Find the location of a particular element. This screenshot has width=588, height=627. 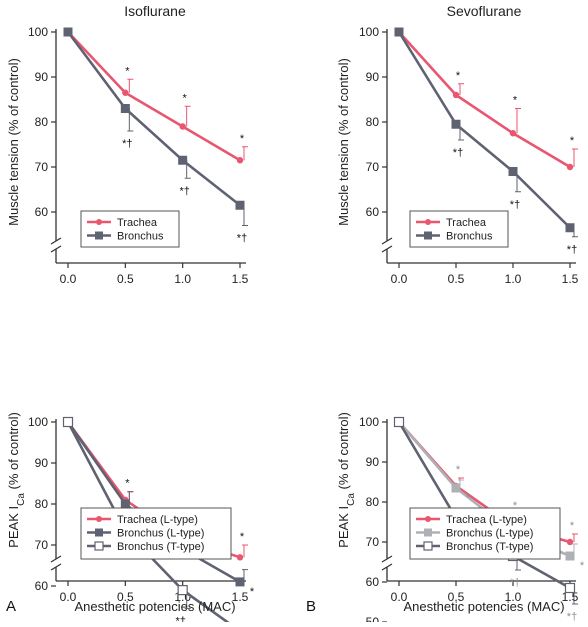

y-tick-label: 50 is located at coordinates (373, 618).